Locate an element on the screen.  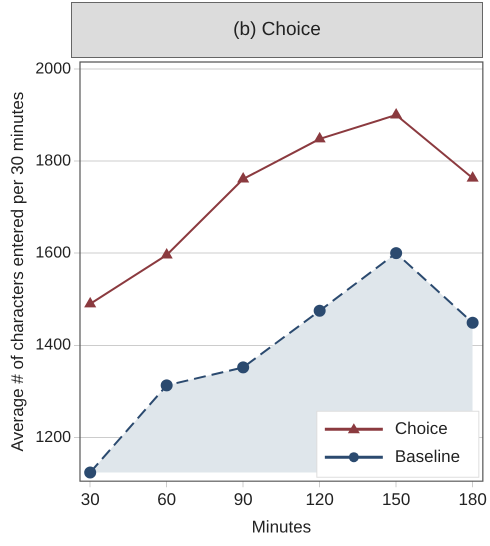
y-tick-label: 1400 is located at coordinates (53, 345).